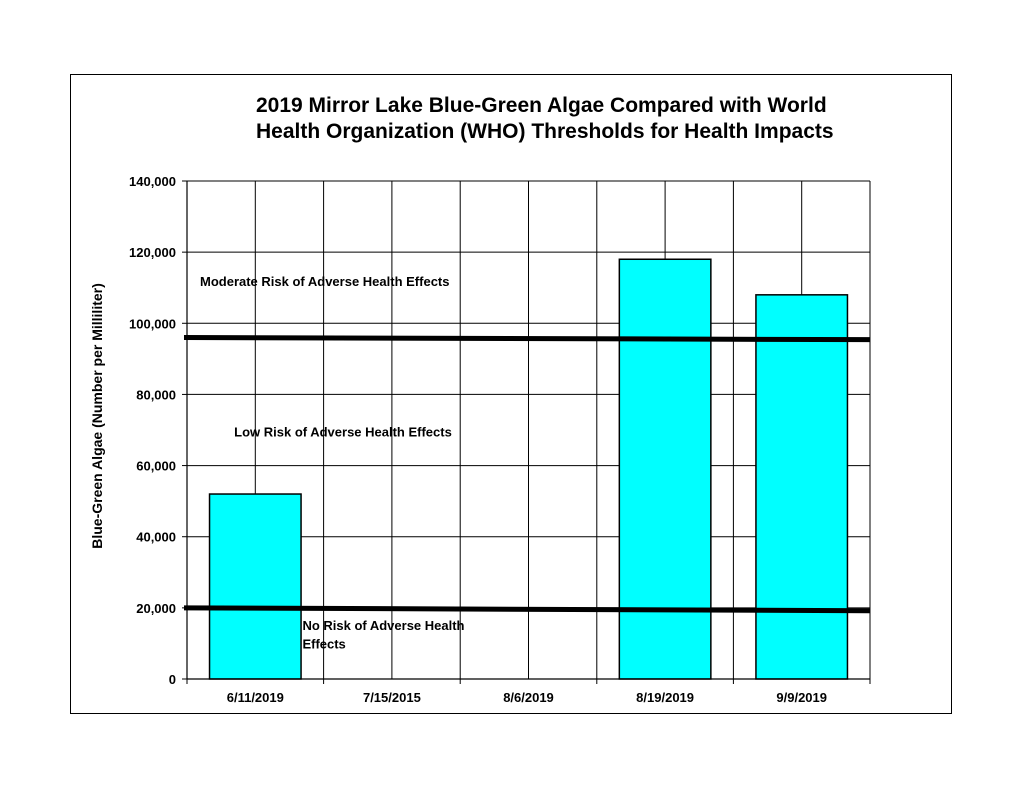 The image size is (1024, 791). What do you see at coordinates (152, 252) in the screenshot?
I see `y-tick-label: 120,000` at bounding box center [152, 252].